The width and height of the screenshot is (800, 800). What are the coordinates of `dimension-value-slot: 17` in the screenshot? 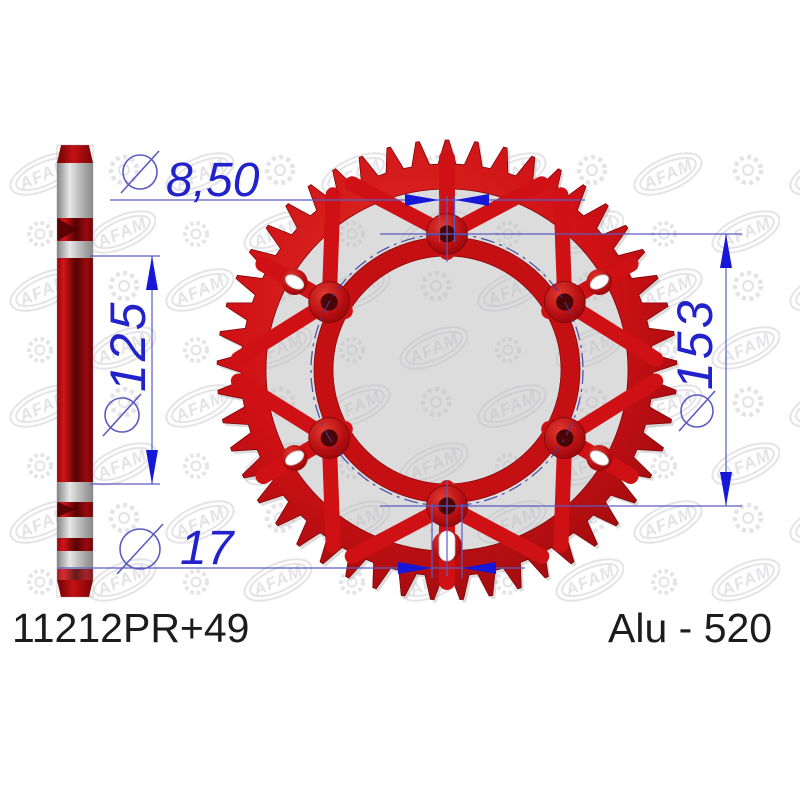 It's located at (208, 548).